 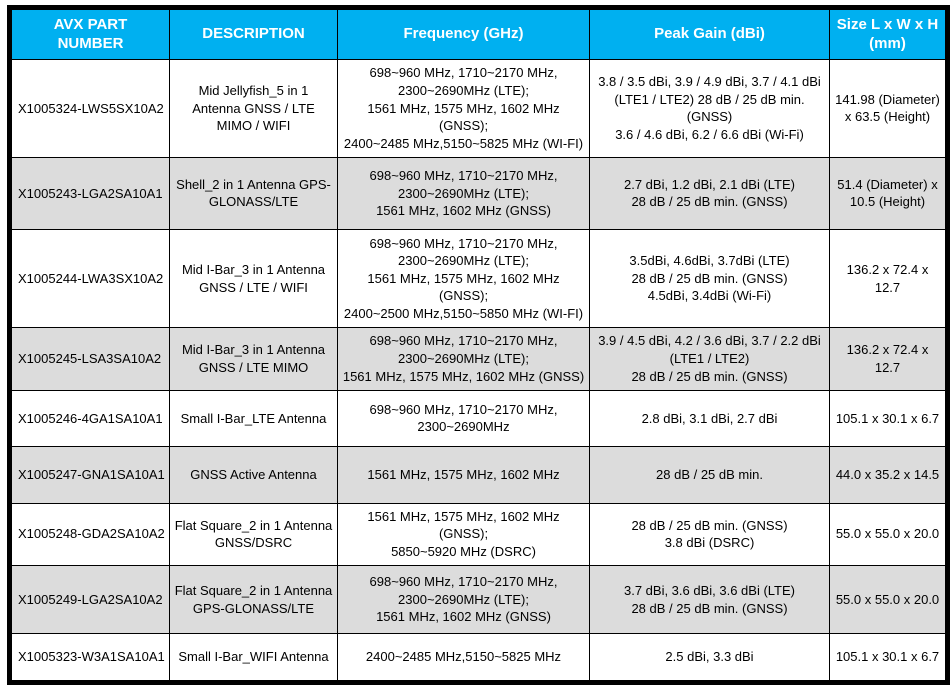 What do you see at coordinates (463, 658) in the screenshot?
I see `frequency-cell: 2400~2485 MHz,5150~5825 MHz` at bounding box center [463, 658].